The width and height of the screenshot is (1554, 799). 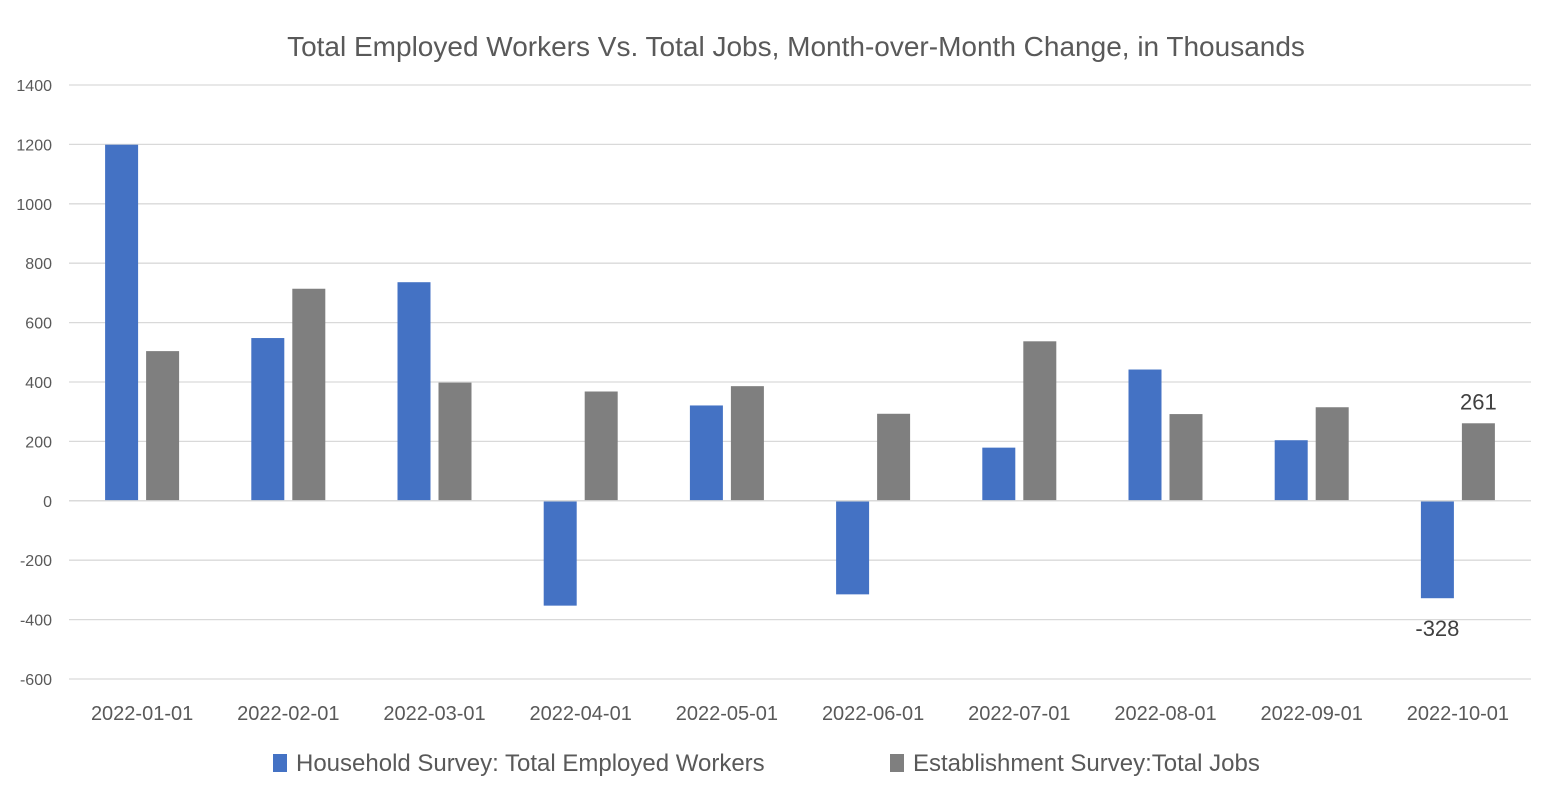 What do you see at coordinates (581, 714) in the screenshot?
I see `x-tick-label: 2022-04-01` at bounding box center [581, 714].